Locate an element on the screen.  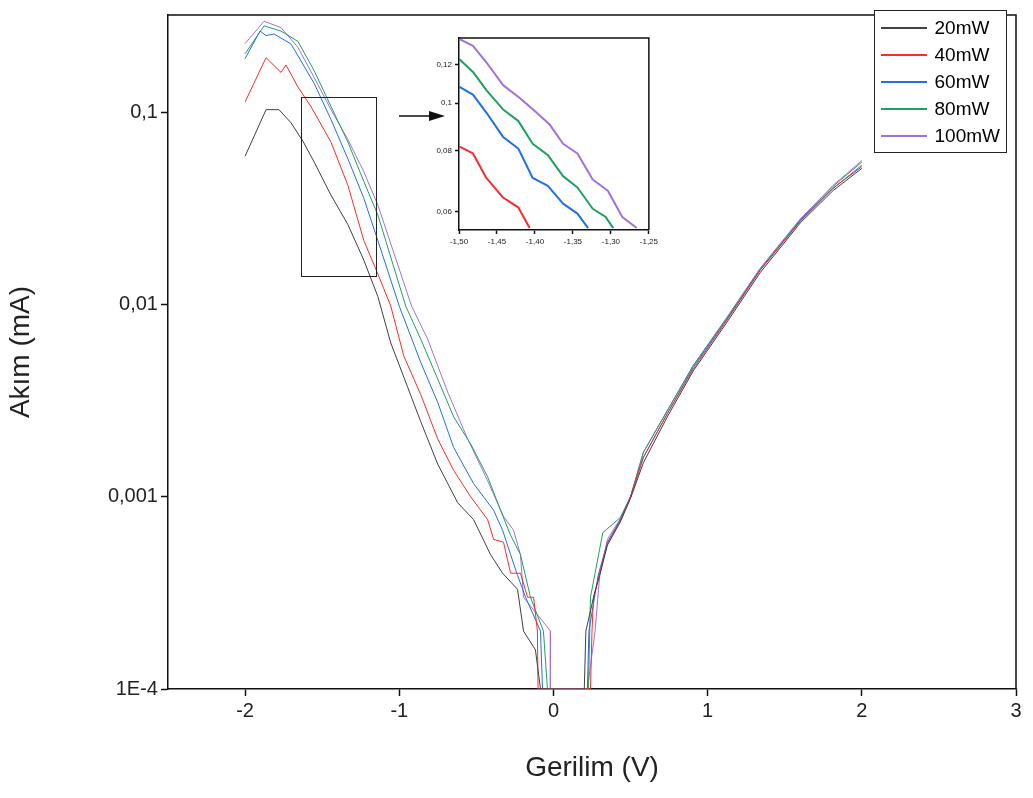
y-tick-label: 0,06 is located at coordinates (444, 211).